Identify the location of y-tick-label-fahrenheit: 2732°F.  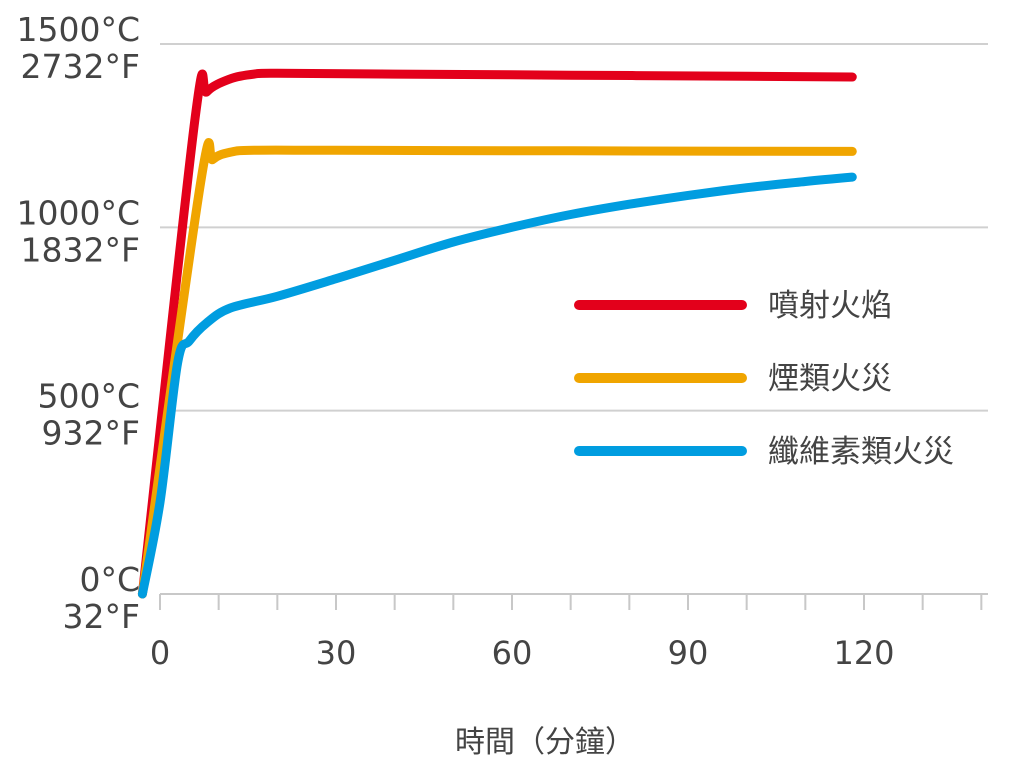
(80, 66).